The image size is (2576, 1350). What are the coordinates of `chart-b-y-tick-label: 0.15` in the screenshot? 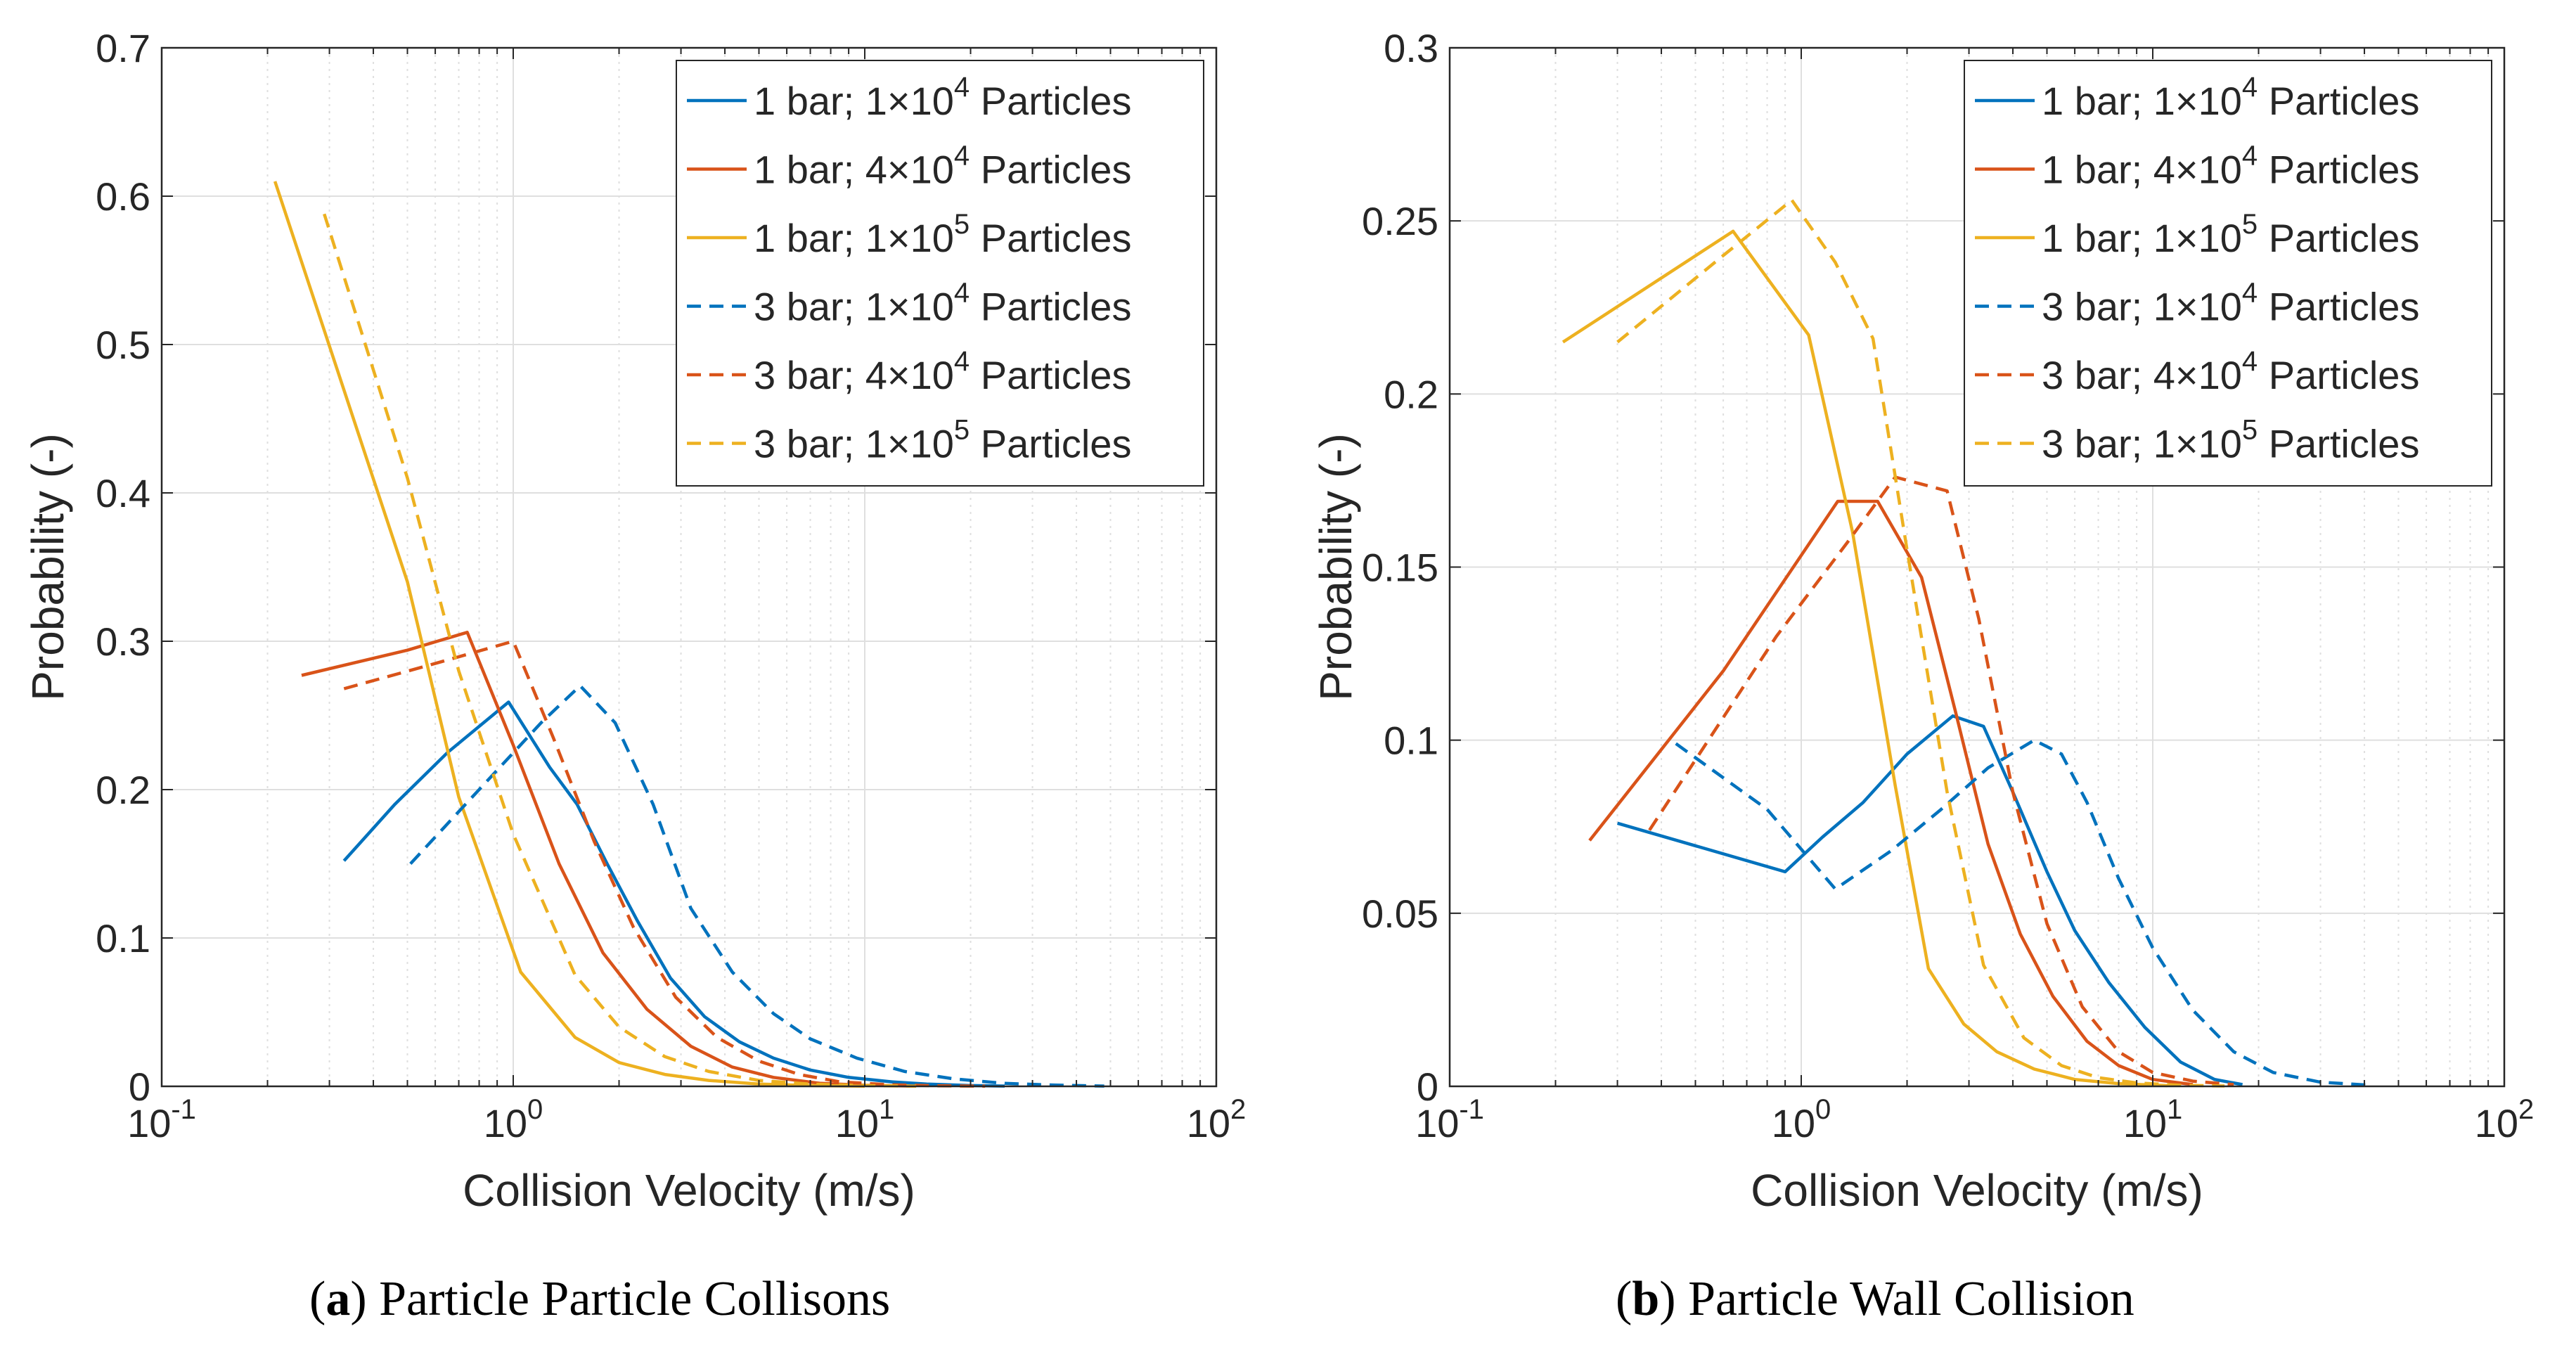 It's located at (1400, 568).